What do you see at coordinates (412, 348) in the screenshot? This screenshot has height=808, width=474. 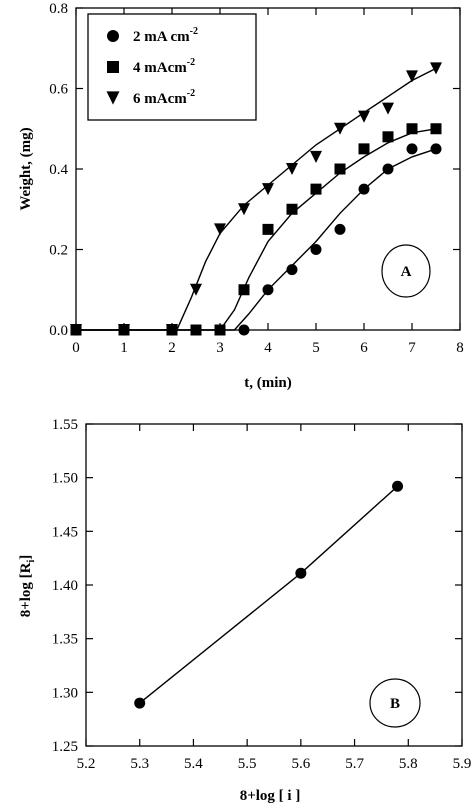 I see `chart-a-x-tick-label: 7` at bounding box center [412, 348].